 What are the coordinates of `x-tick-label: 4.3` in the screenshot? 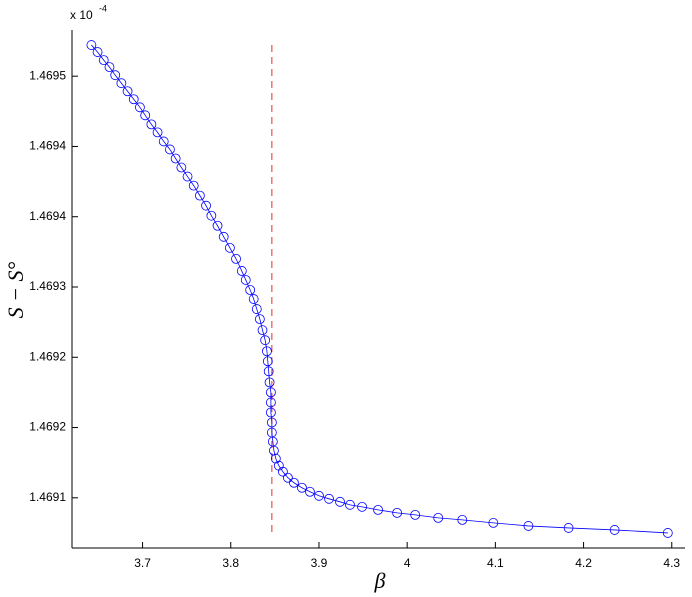 It's located at (671, 563).